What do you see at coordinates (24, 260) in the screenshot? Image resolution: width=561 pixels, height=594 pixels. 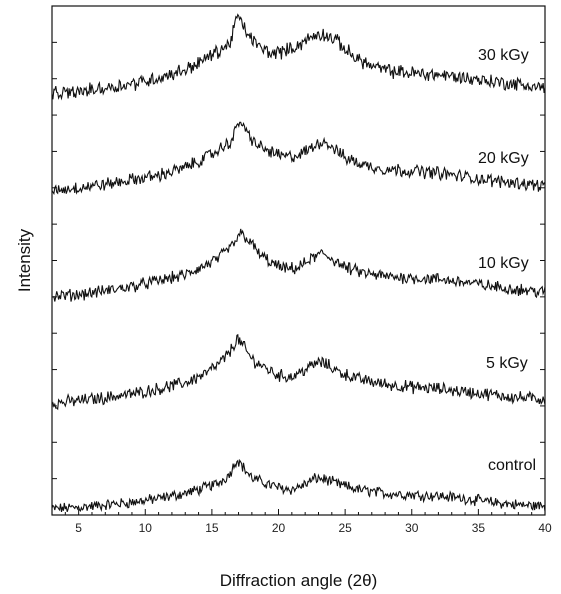 I see `y-axis-title: Intensity` at bounding box center [24, 260].